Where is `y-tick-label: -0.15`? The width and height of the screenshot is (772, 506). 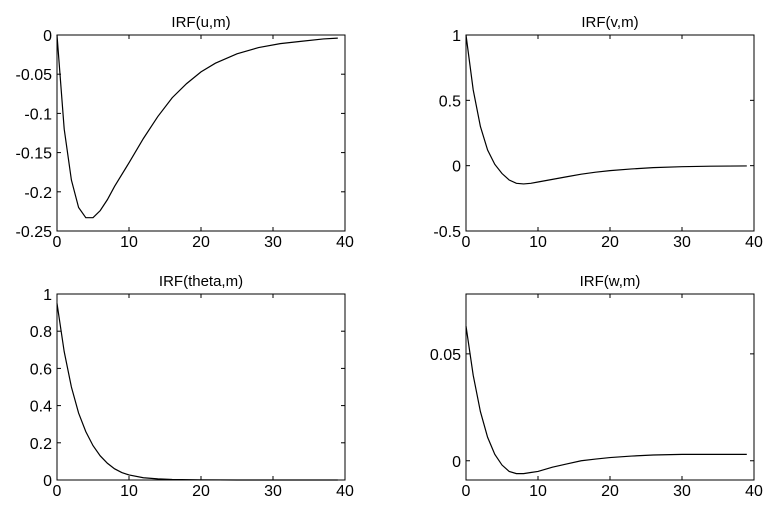
y-tick-label: -0.15 is located at coordinates (34, 154).